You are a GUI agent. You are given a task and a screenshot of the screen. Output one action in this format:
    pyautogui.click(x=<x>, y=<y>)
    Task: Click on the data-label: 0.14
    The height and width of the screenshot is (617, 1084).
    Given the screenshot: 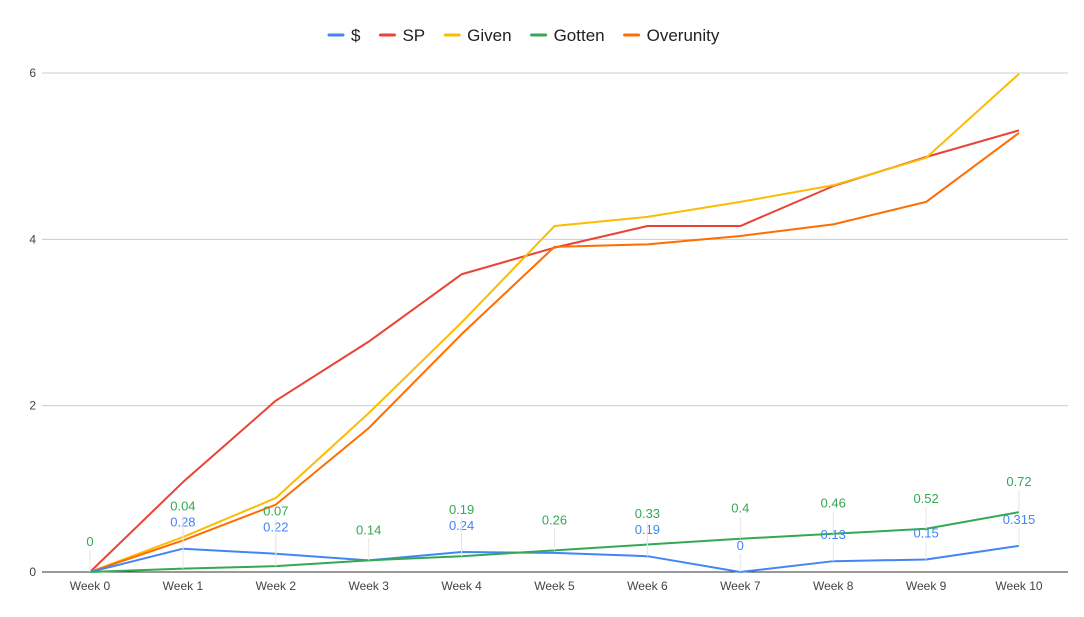 What is the action you would take?
    pyautogui.click(x=368, y=529)
    